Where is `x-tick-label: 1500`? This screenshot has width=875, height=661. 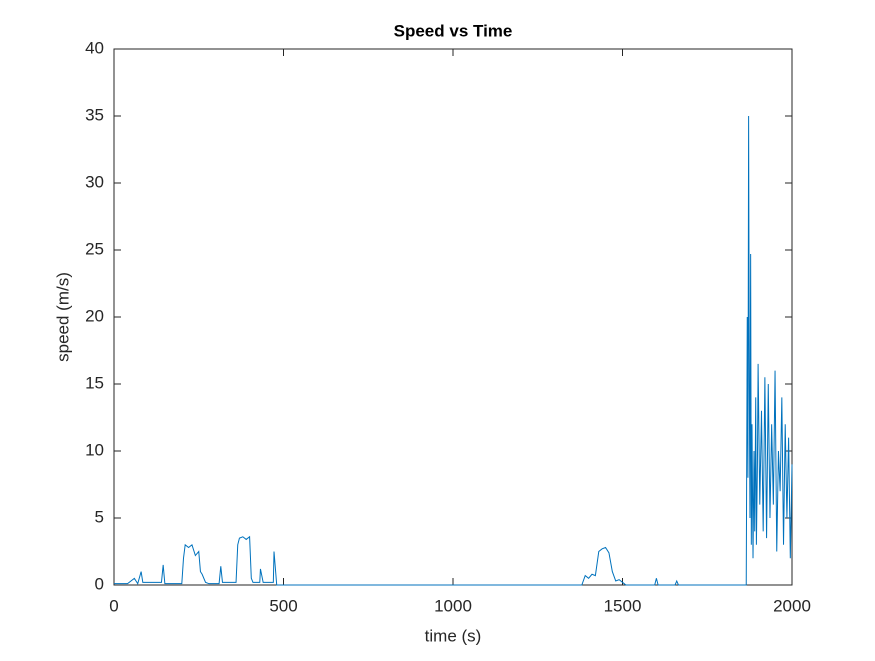
x-tick-label: 1500 is located at coordinates (623, 605).